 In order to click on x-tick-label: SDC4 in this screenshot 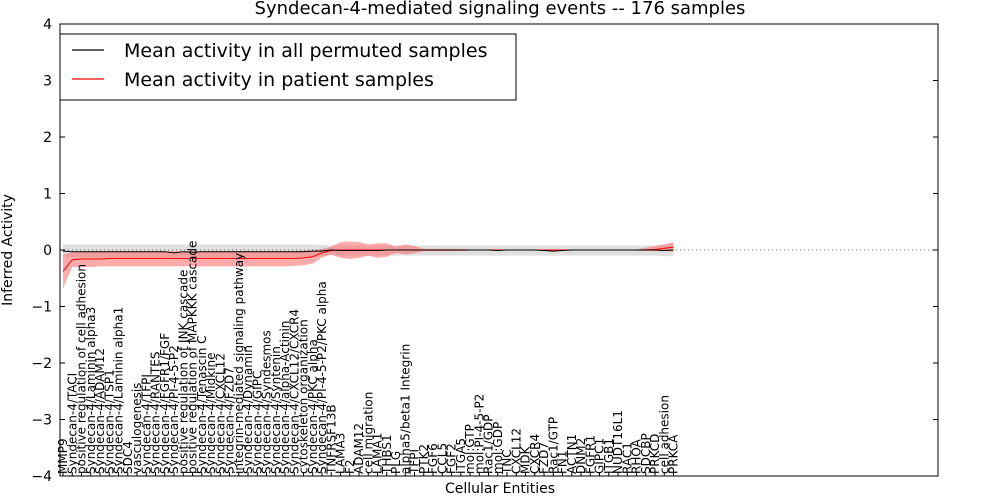, I will do `click(128, 457)`.